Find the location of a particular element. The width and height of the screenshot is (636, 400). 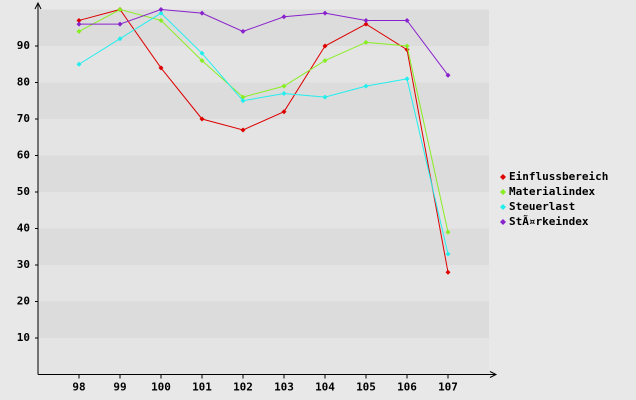

y-tick-label: 70 is located at coordinates (23, 118).